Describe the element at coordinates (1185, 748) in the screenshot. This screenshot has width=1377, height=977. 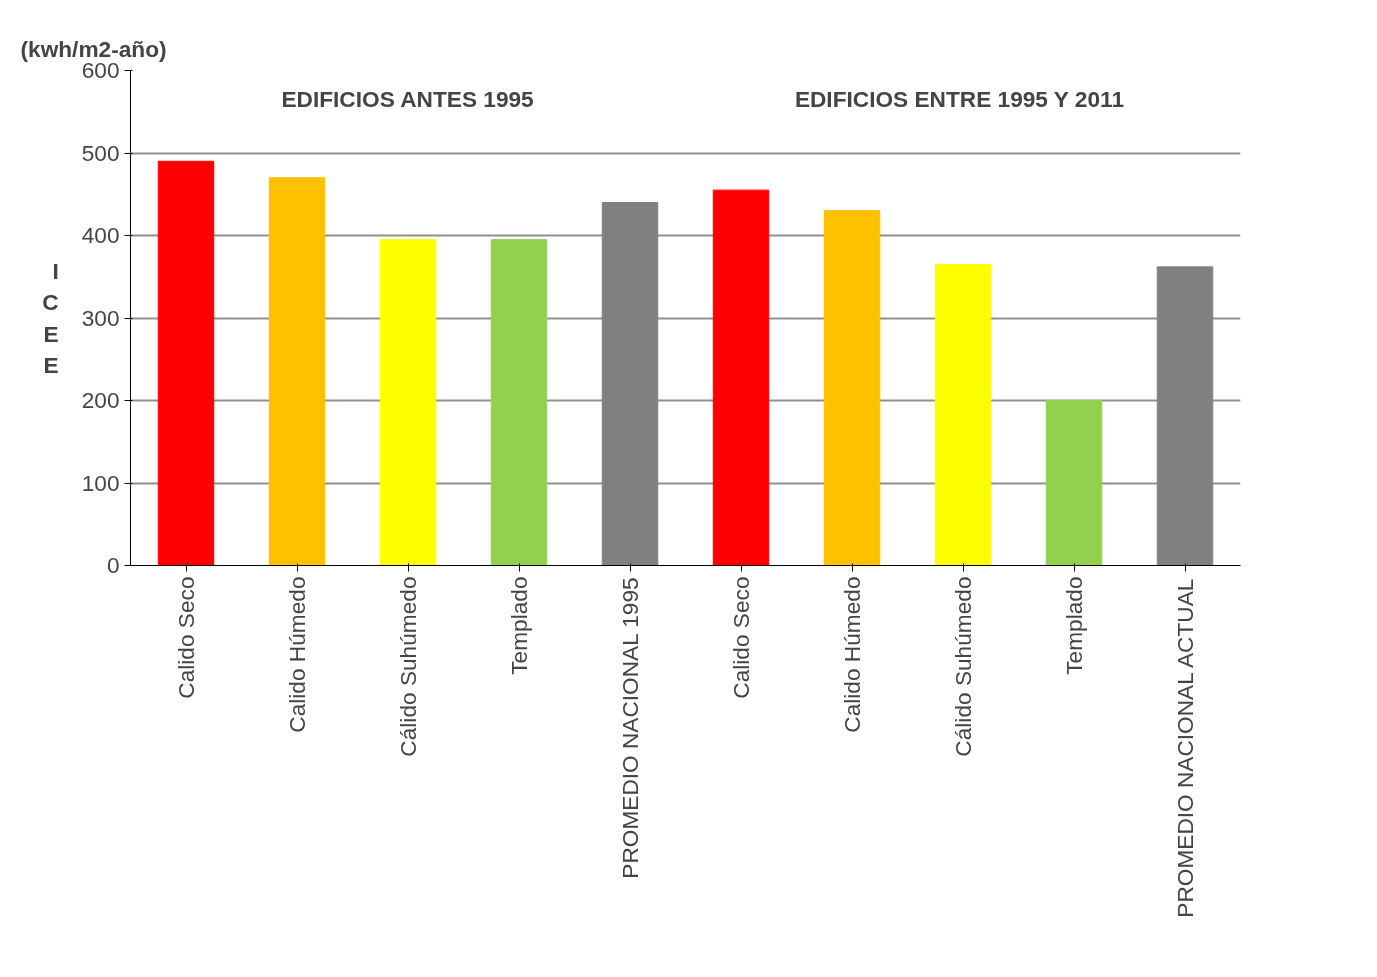
I see `x-tick-label: PROMEDIO NACIONAL ACTUAL` at that location.